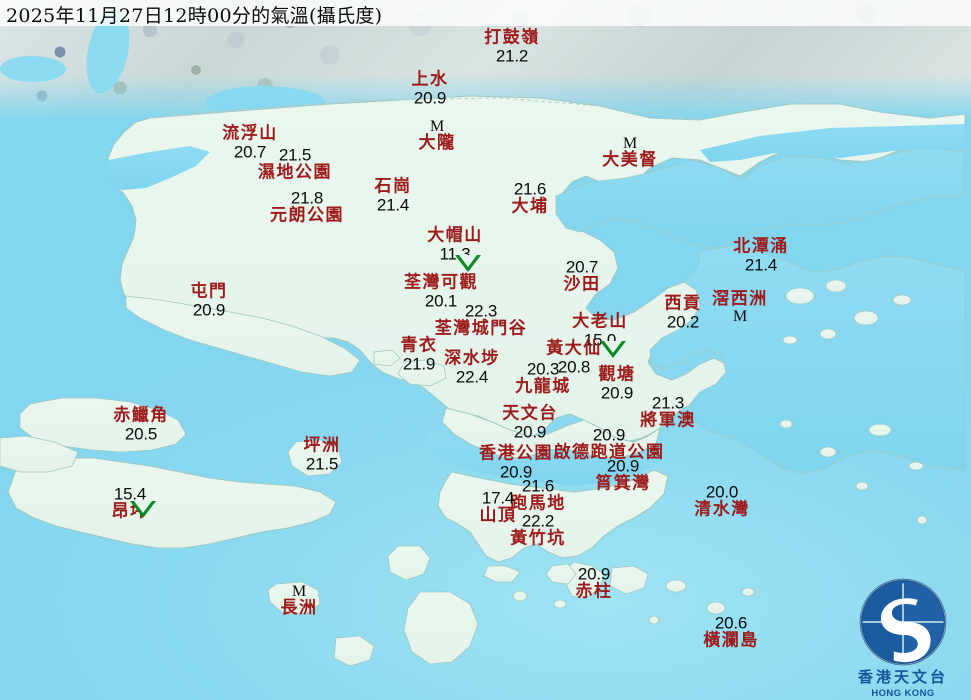 The width and height of the screenshot is (971, 700). I want to click on station-cheung-chau: M 長洲, so click(299, 601).